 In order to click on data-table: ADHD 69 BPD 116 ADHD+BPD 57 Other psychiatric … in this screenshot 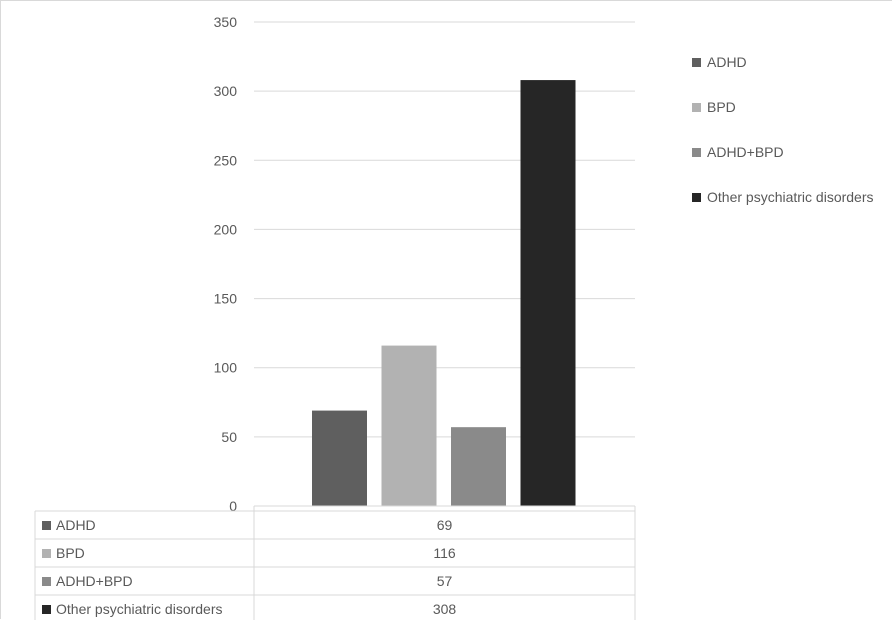, I will do `click(335, 562)`.